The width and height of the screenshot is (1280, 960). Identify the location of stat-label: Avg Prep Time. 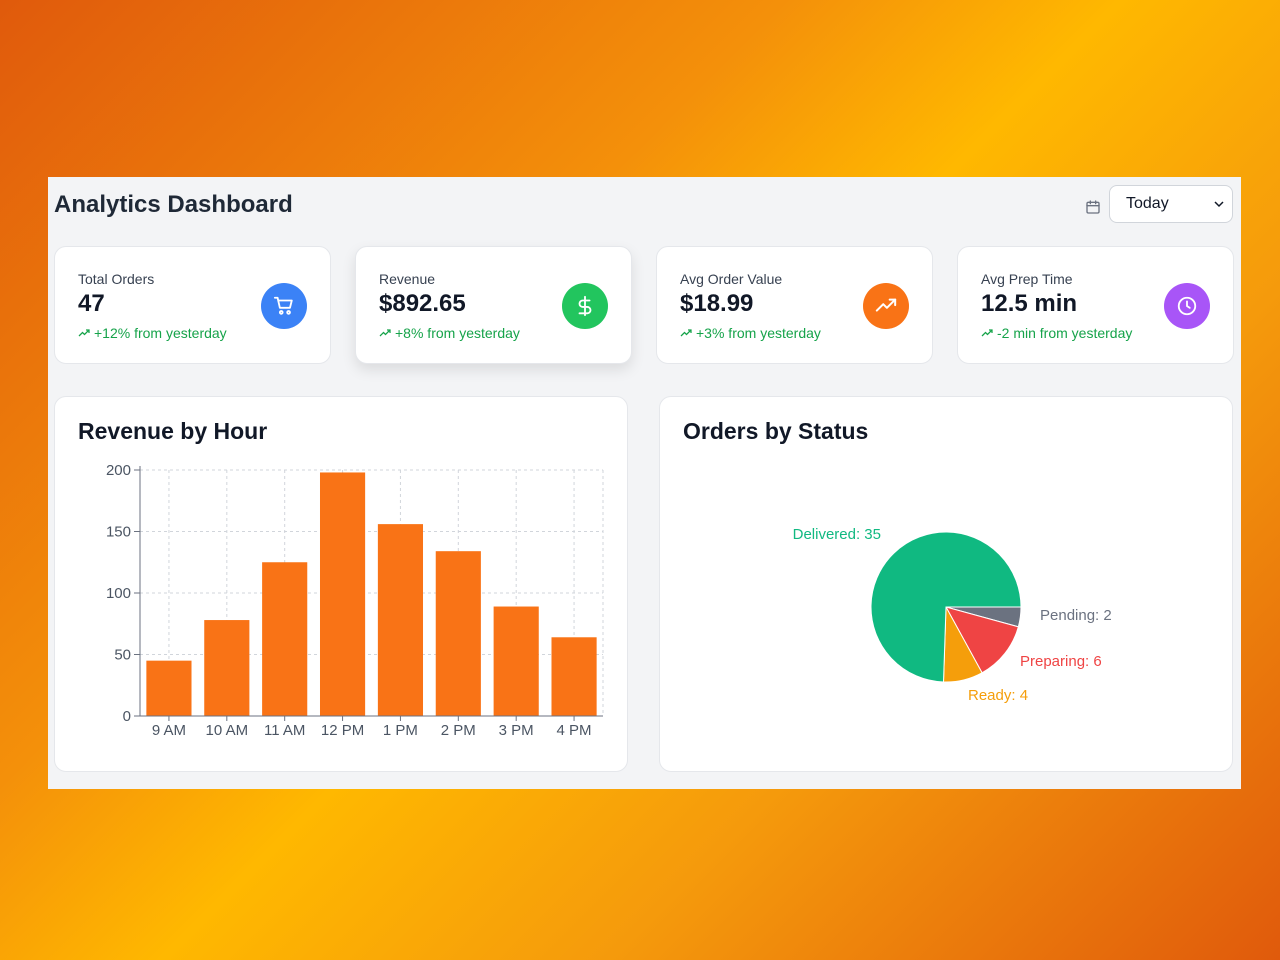
(1027, 279).